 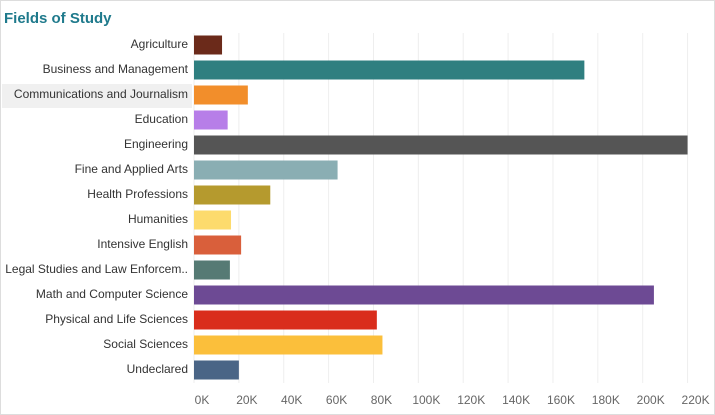 I want to click on y-tick-label: Legal Studies and Law Enforcem.., so click(x=96, y=269).